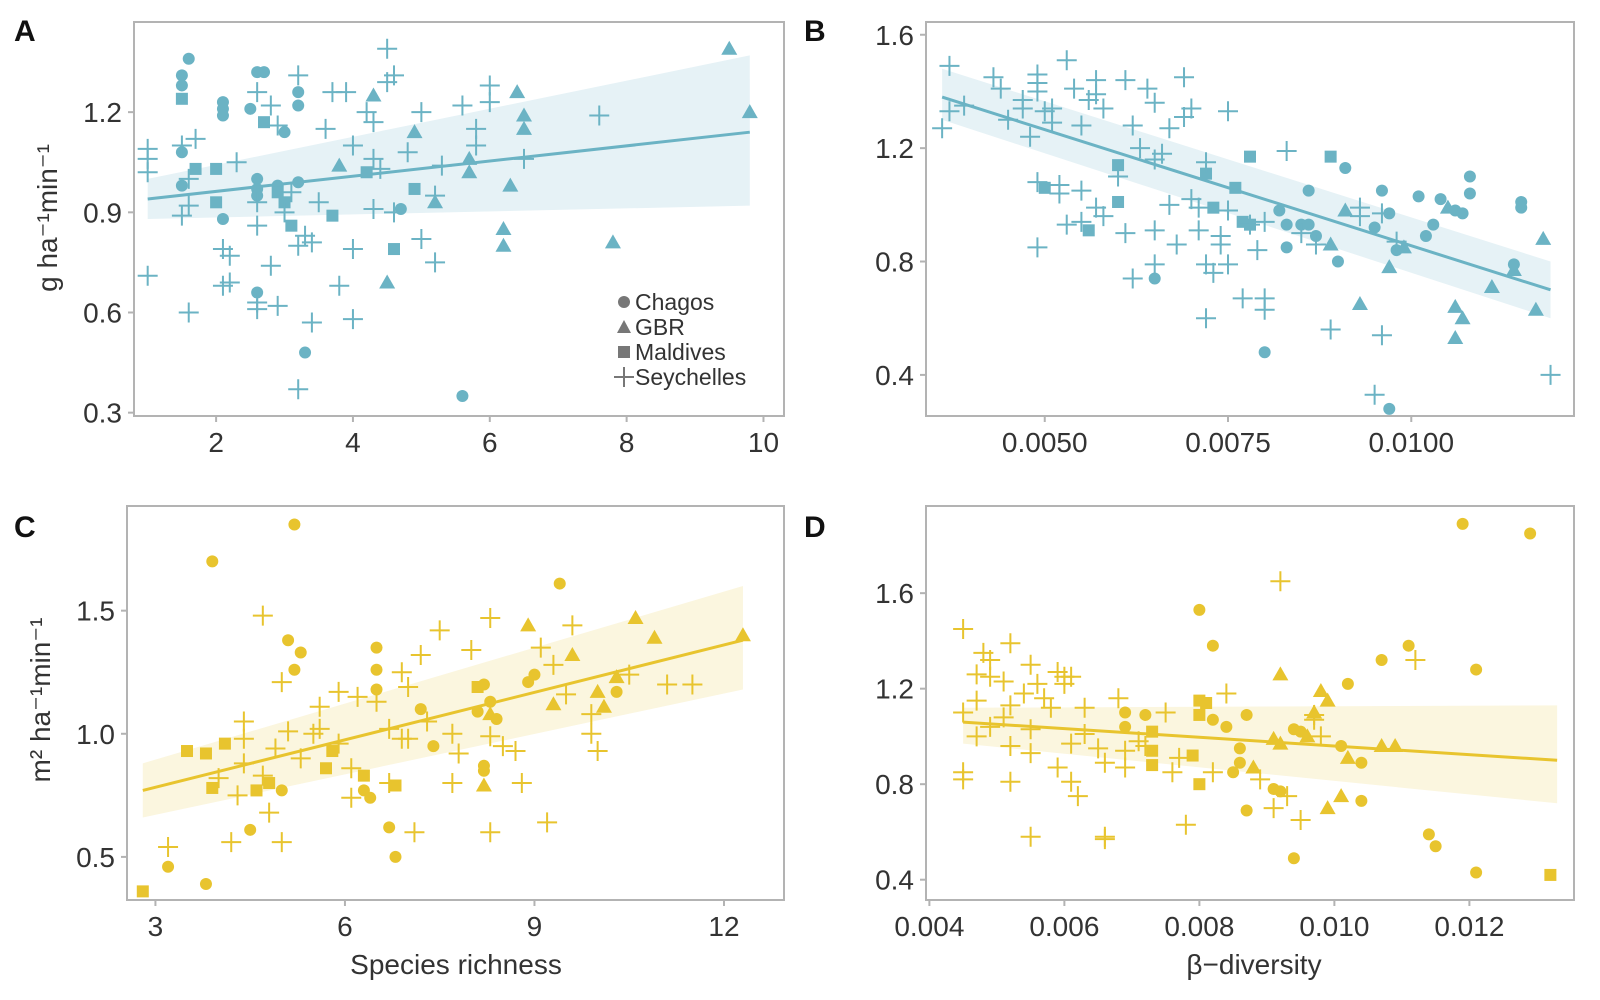  Describe the element at coordinates (332, 751) in the screenshot. I see `panel-c-point-maldives` at that location.